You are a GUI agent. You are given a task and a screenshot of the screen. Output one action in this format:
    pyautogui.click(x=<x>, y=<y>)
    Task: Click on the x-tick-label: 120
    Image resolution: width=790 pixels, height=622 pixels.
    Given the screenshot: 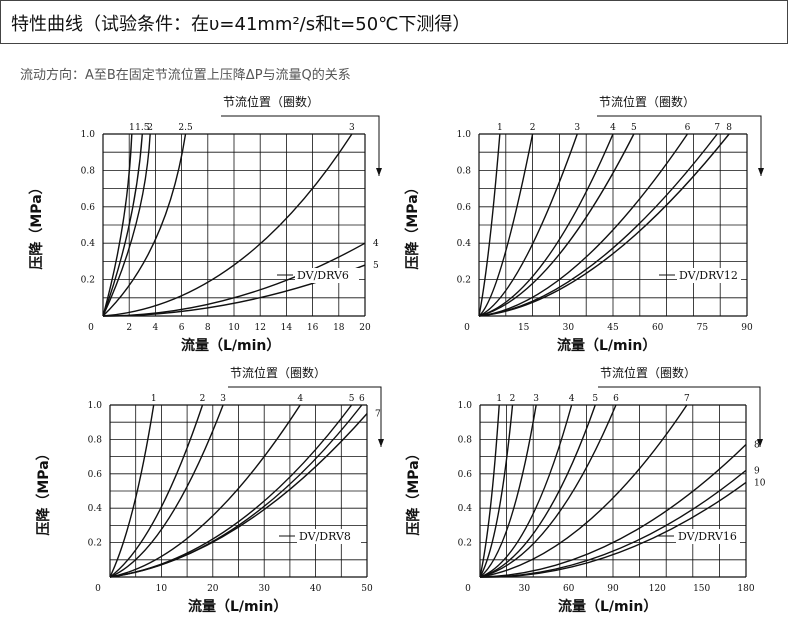 What is the action you would take?
    pyautogui.click(x=657, y=589)
    